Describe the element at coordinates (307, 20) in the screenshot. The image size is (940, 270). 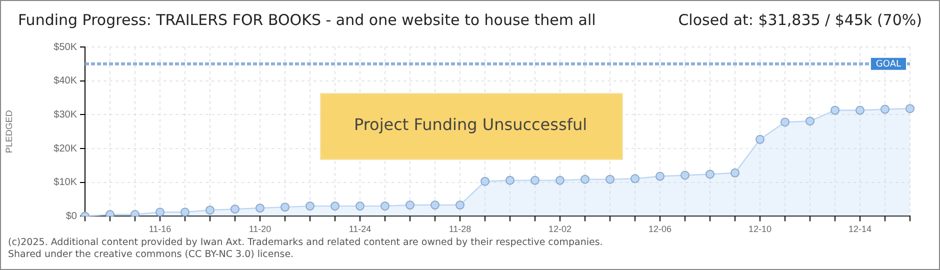
I see `chart-title: Funding Progress: TRAILERS FOR BOOKS - and one website to house them all` at that location.